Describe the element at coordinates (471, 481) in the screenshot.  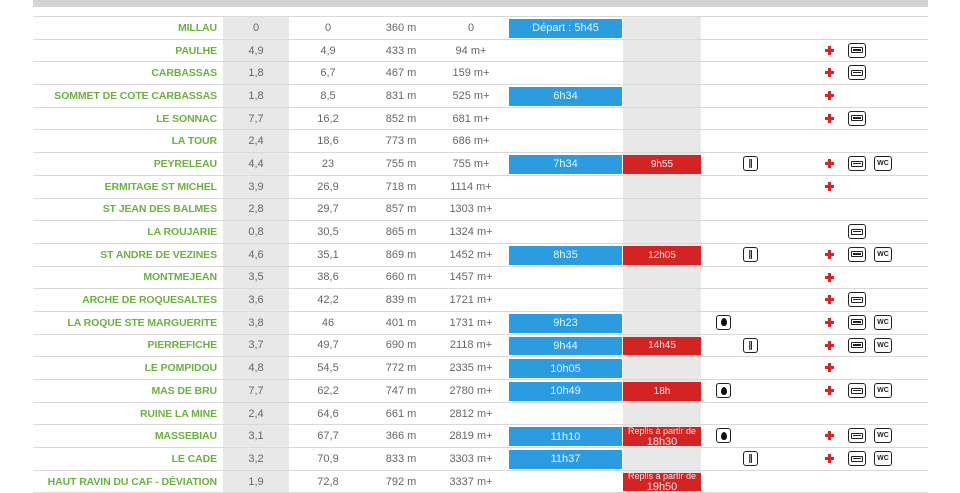
I see `elevation-gain: 3337 m+` at that location.